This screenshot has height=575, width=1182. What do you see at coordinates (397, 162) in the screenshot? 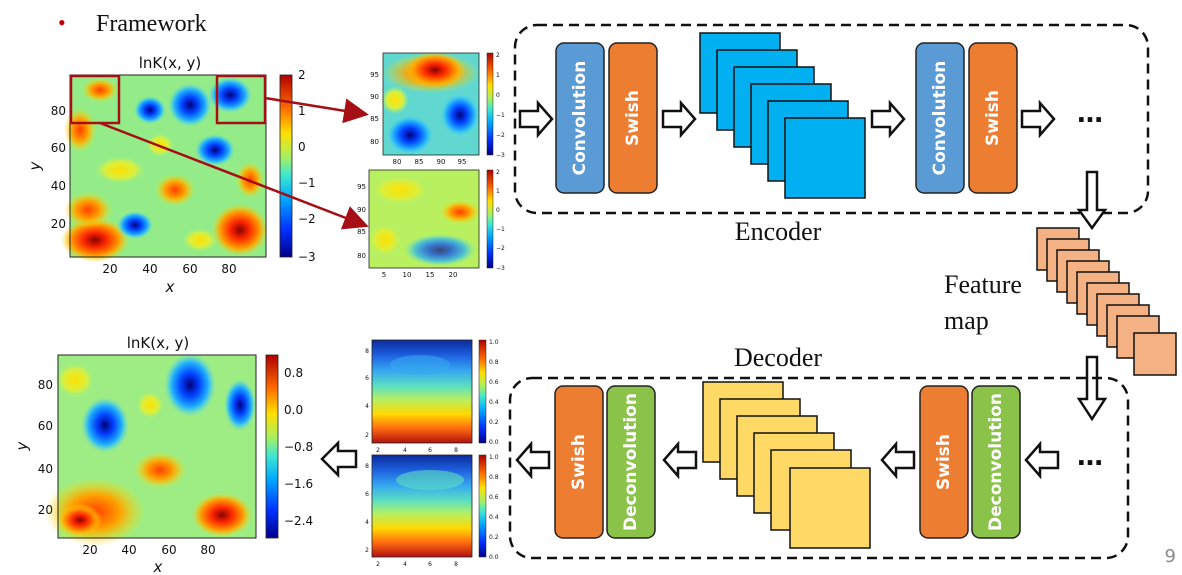
I see `crop-top-xtick: 80` at bounding box center [397, 162].